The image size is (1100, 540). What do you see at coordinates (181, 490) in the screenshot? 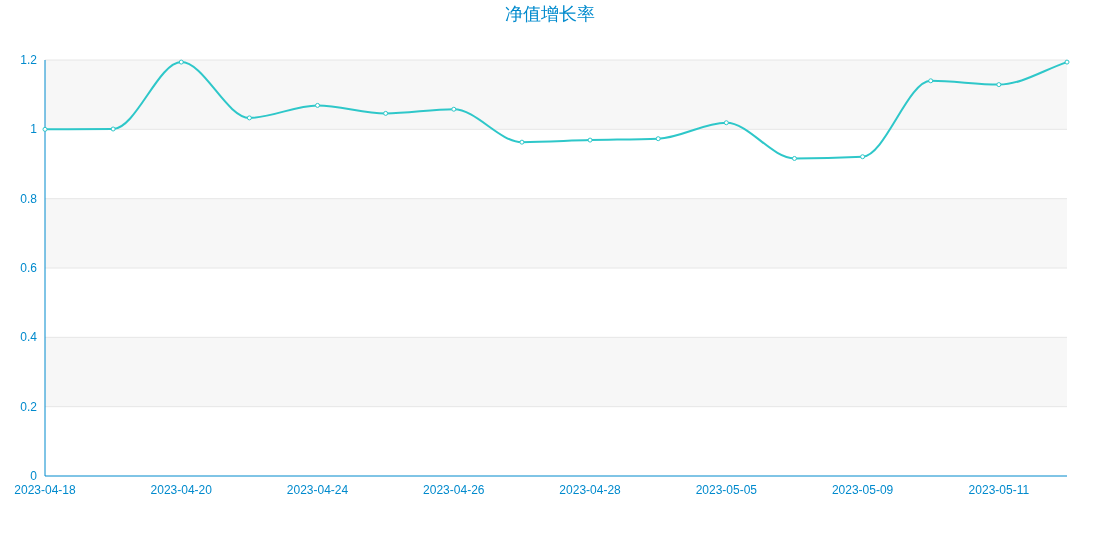
I see `x-tick-label: 2023-04-20` at bounding box center [181, 490].